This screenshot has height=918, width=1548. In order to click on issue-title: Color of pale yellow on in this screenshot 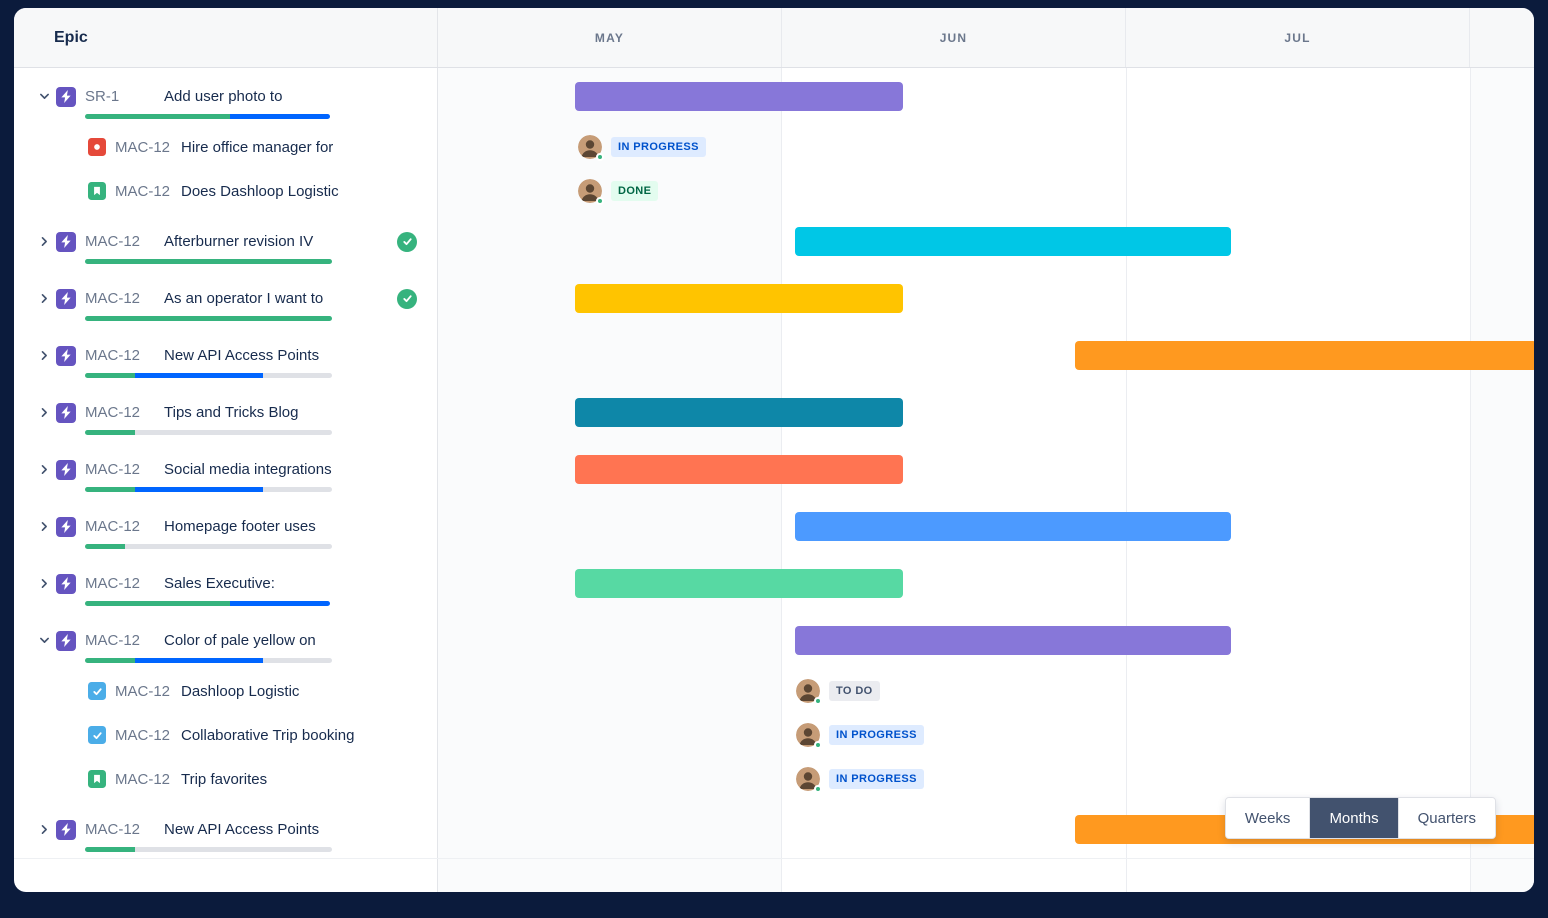, I will do `click(240, 640)`.